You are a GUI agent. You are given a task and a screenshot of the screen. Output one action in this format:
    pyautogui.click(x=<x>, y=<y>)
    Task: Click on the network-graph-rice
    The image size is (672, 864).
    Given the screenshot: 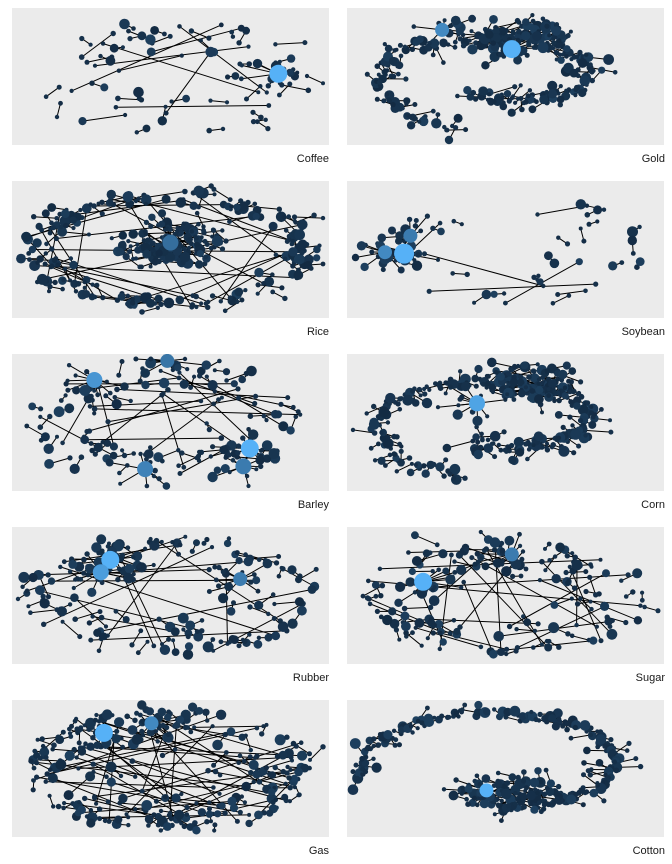 What is the action you would take?
    pyautogui.click(x=171, y=249)
    